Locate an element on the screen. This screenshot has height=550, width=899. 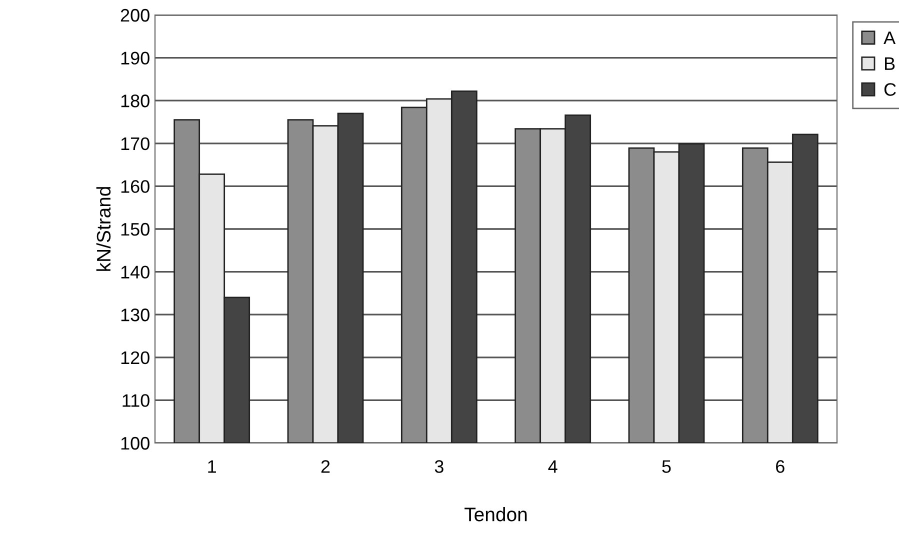
x-tick-label: 2 is located at coordinates (325, 466).